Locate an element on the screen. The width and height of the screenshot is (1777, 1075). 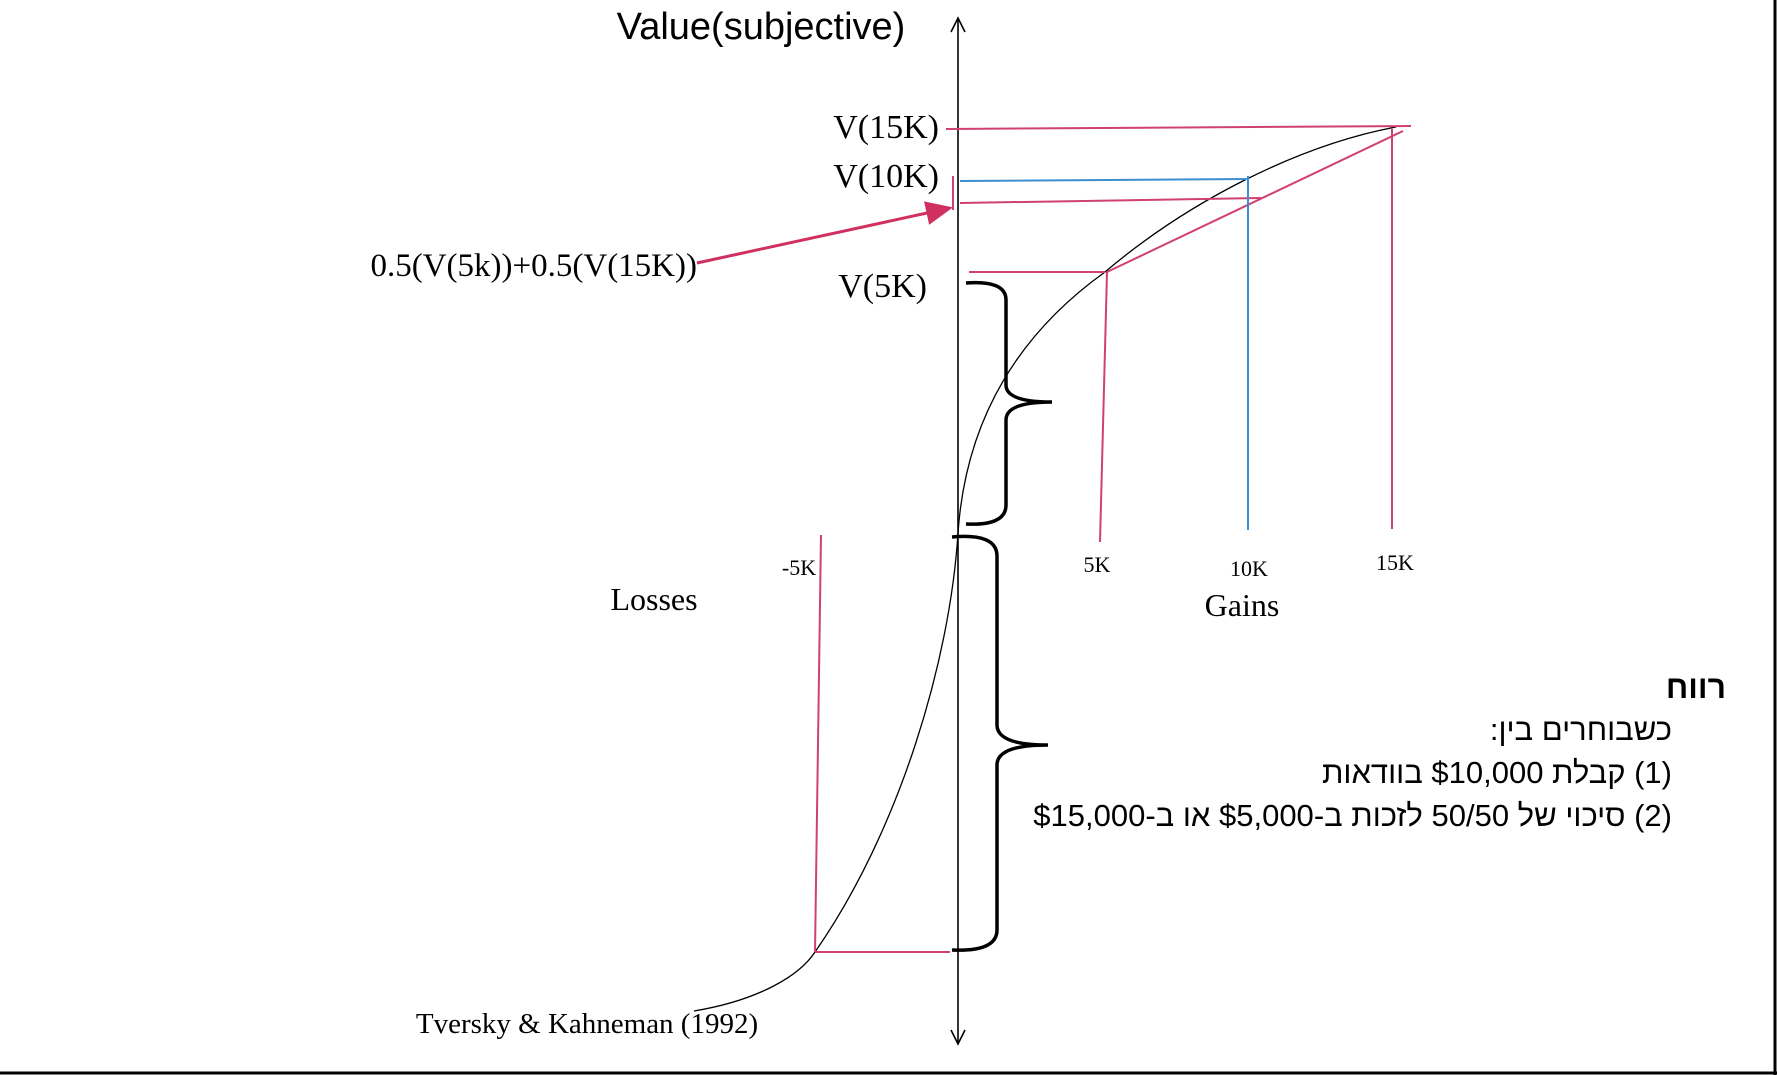
5k-vertical-guide is located at coordinates (1103, 407).